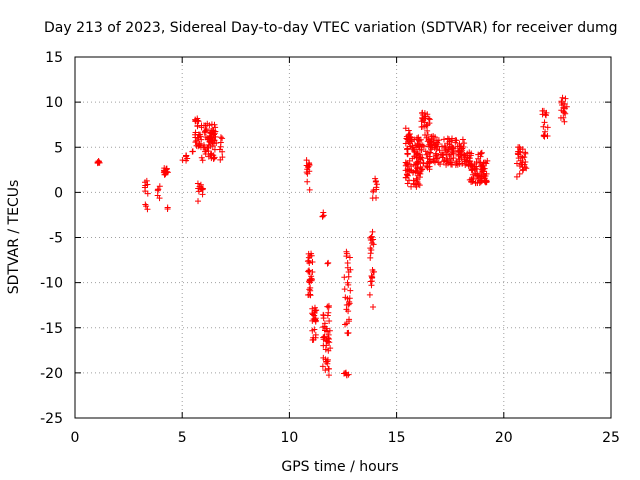  What do you see at coordinates (75, 438) in the screenshot?
I see `x-tick-label: 0` at bounding box center [75, 438].